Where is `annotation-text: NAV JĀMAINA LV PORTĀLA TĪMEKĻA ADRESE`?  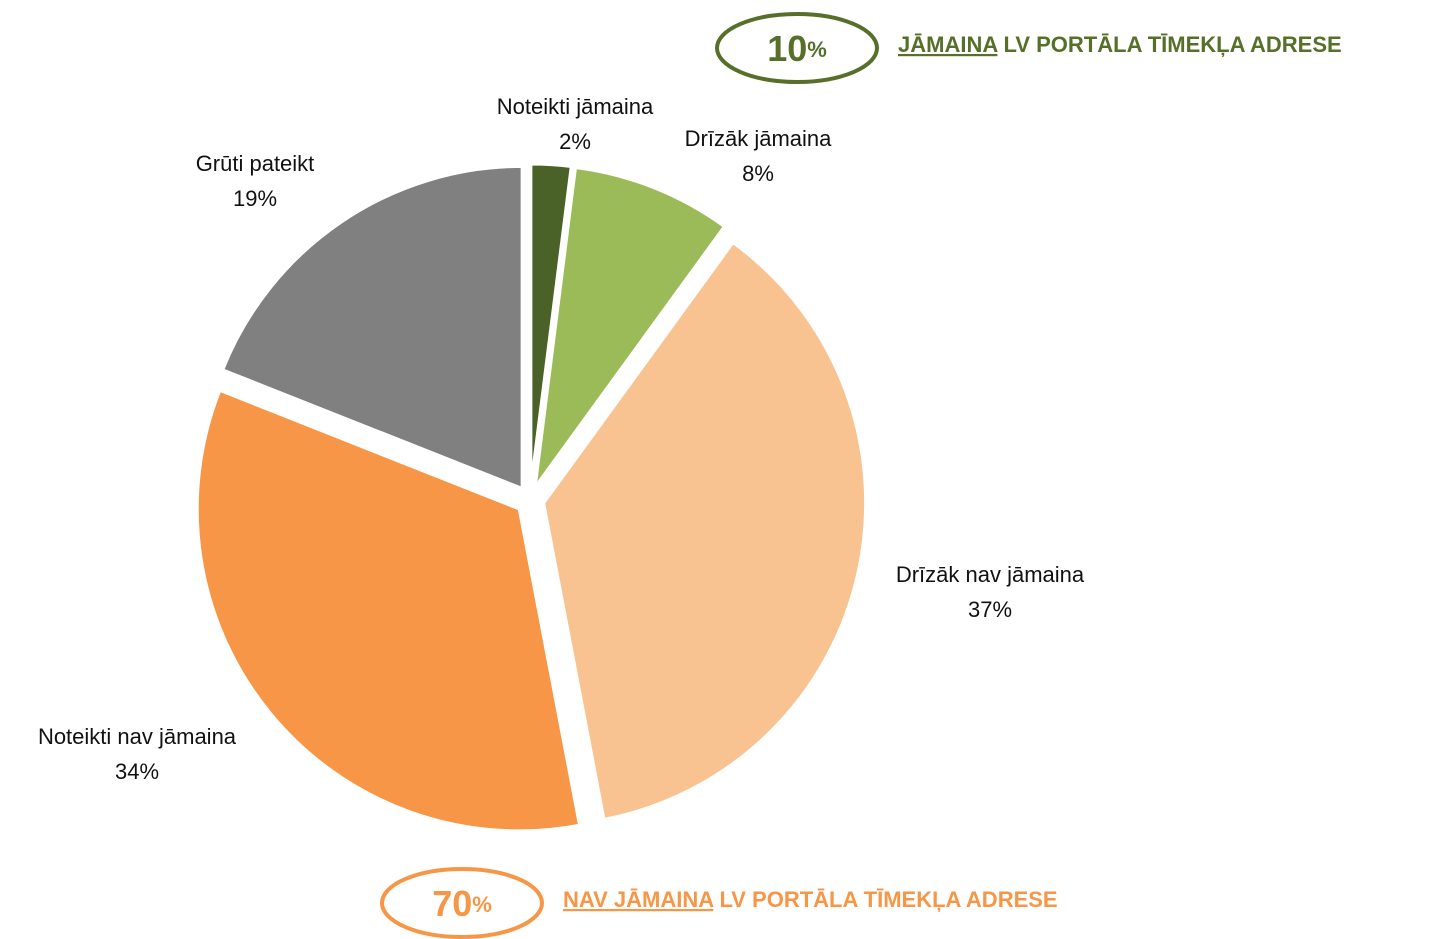
annotation-text: NAV JĀMAINA LV PORTĀLA TĪMEKĻA ADRESE is located at coordinates (810, 899).